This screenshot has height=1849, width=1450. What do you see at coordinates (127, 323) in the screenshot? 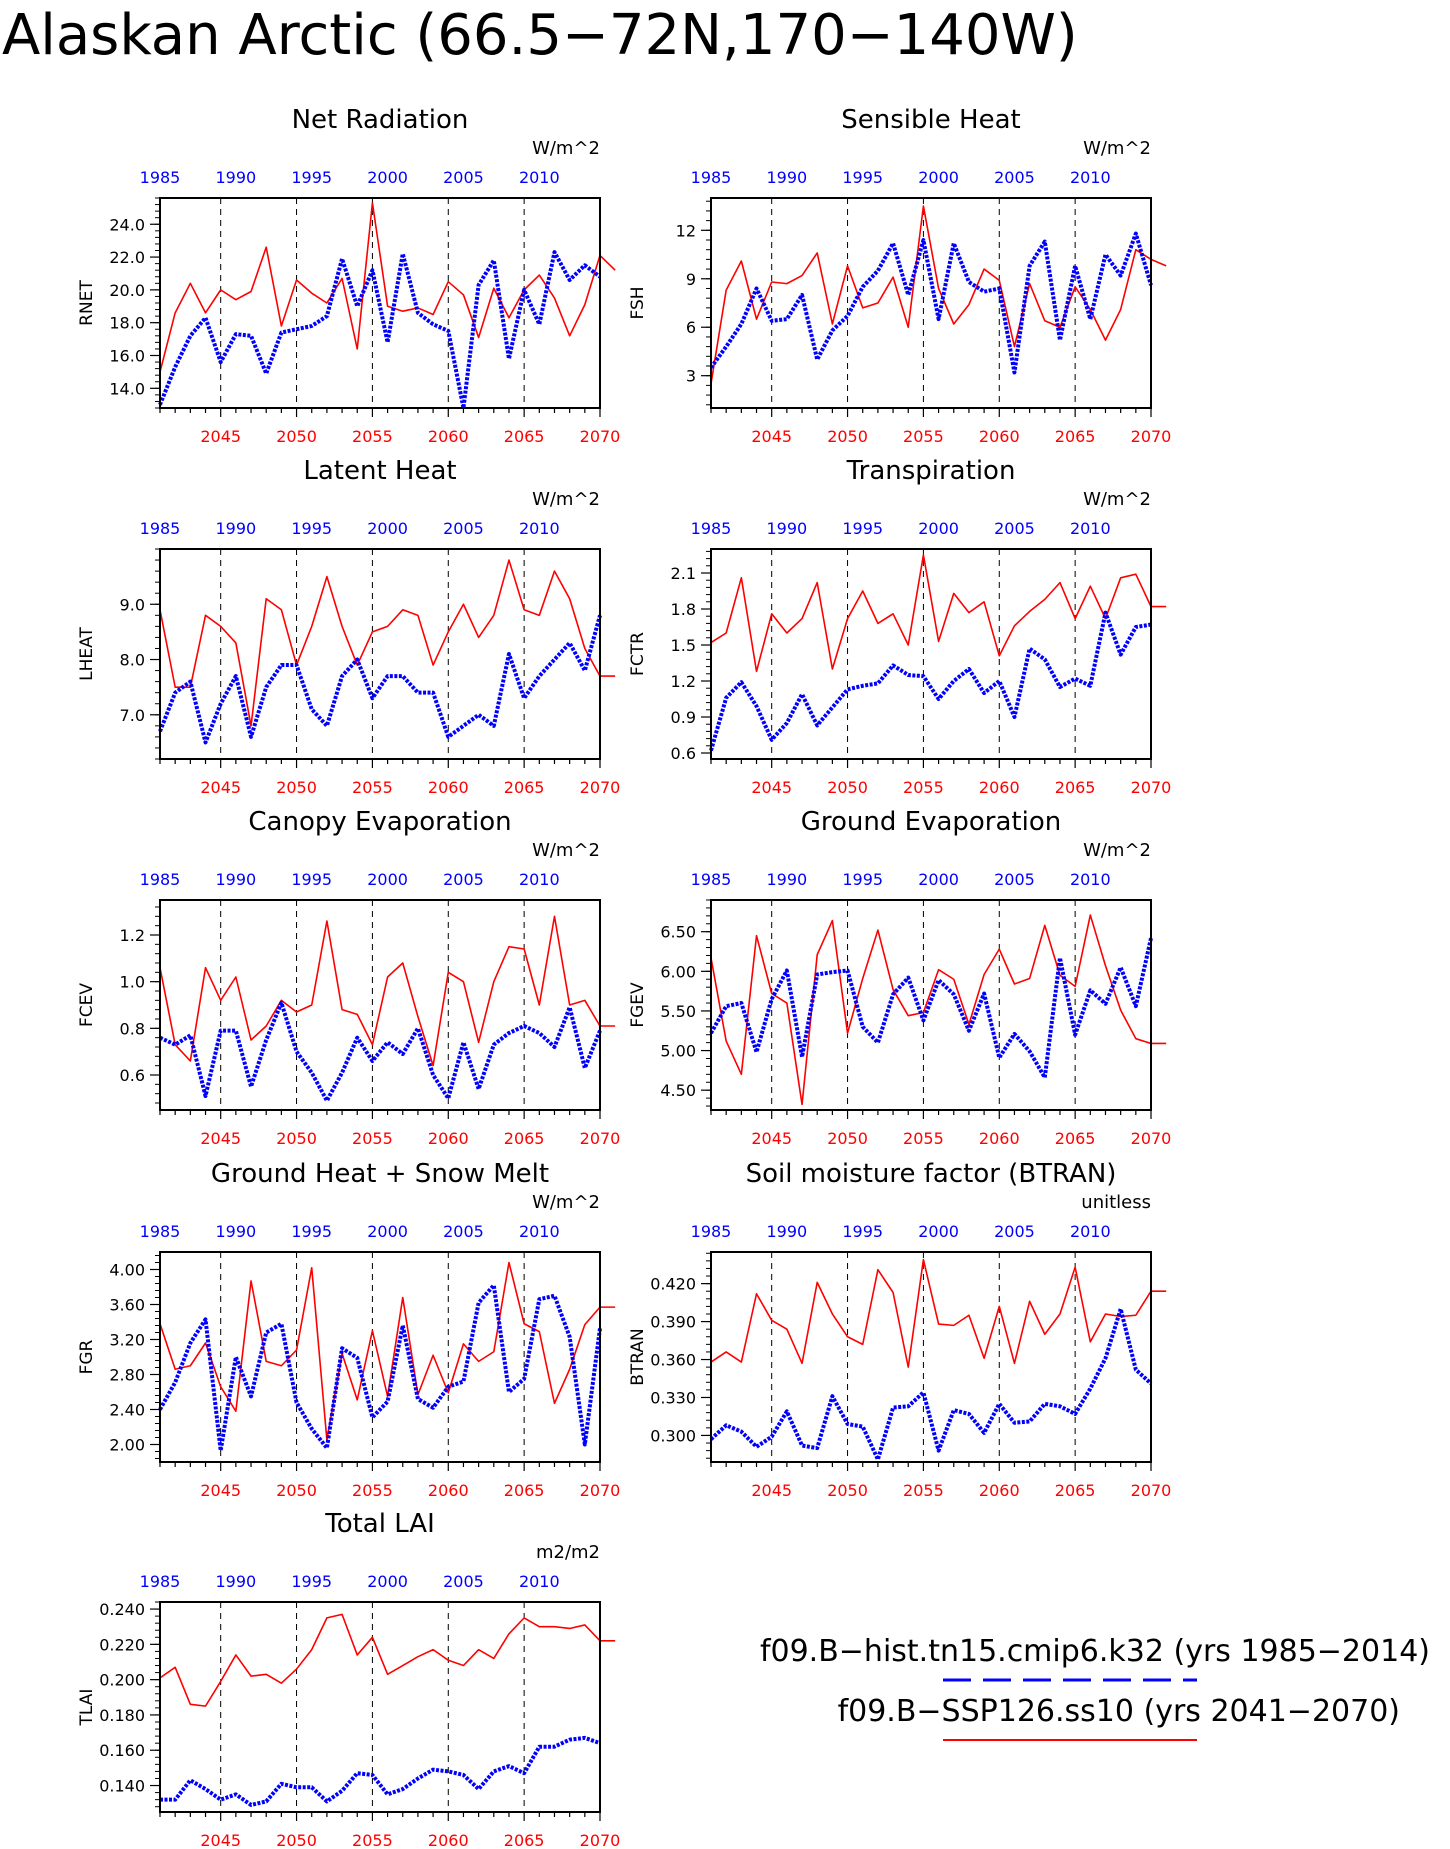
I see `y-tick-label: 18.0` at bounding box center [127, 323].